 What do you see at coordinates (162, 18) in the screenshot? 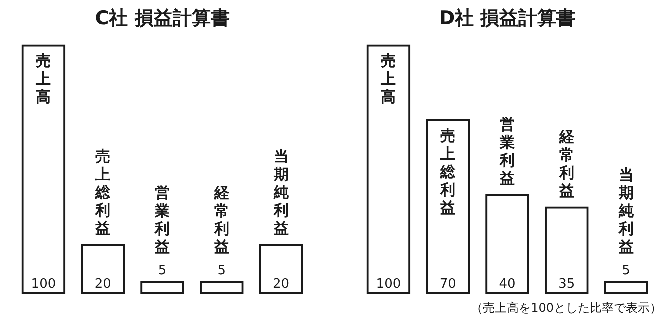
I see `chart-title: C社 損益計算書` at bounding box center [162, 18].